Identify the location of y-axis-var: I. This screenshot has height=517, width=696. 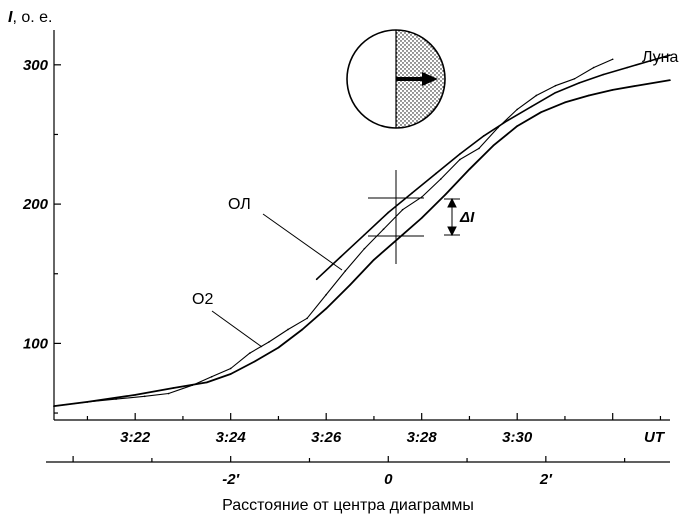
(10, 17).